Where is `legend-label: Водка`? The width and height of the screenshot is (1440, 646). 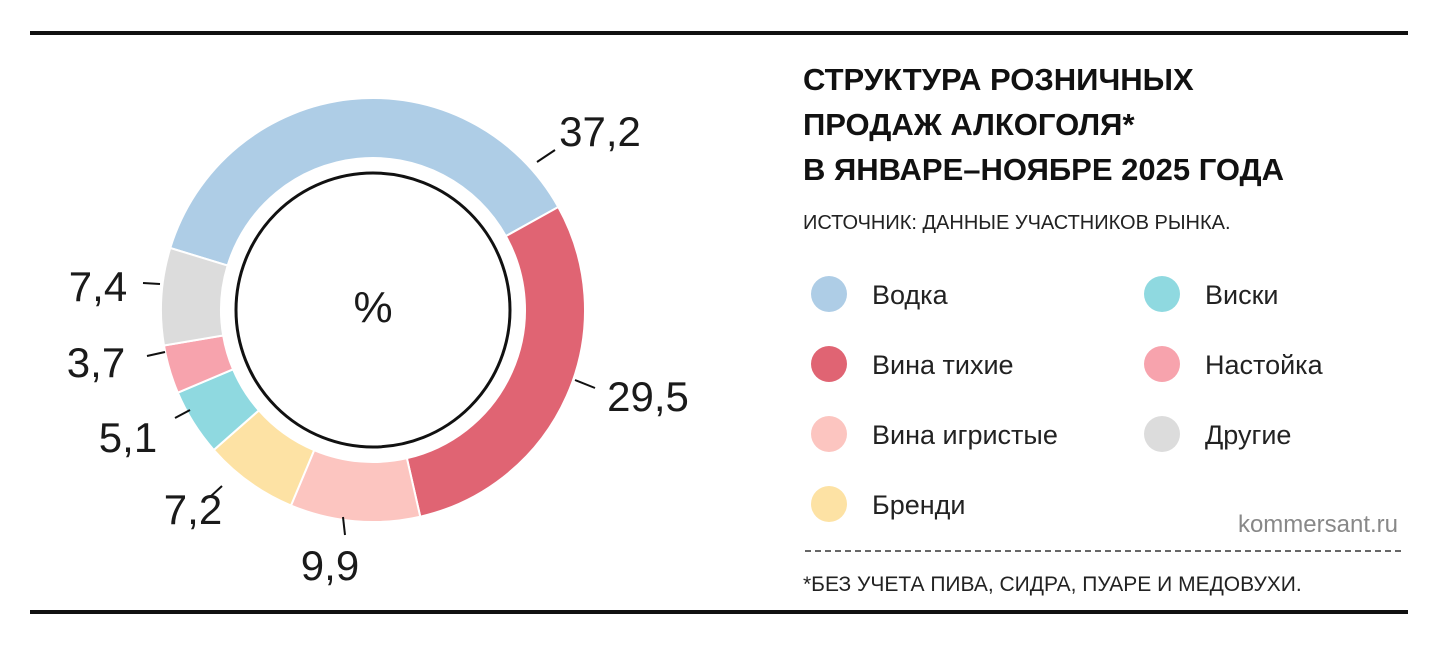
legend-label: Водка is located at coordinates (910, 295).